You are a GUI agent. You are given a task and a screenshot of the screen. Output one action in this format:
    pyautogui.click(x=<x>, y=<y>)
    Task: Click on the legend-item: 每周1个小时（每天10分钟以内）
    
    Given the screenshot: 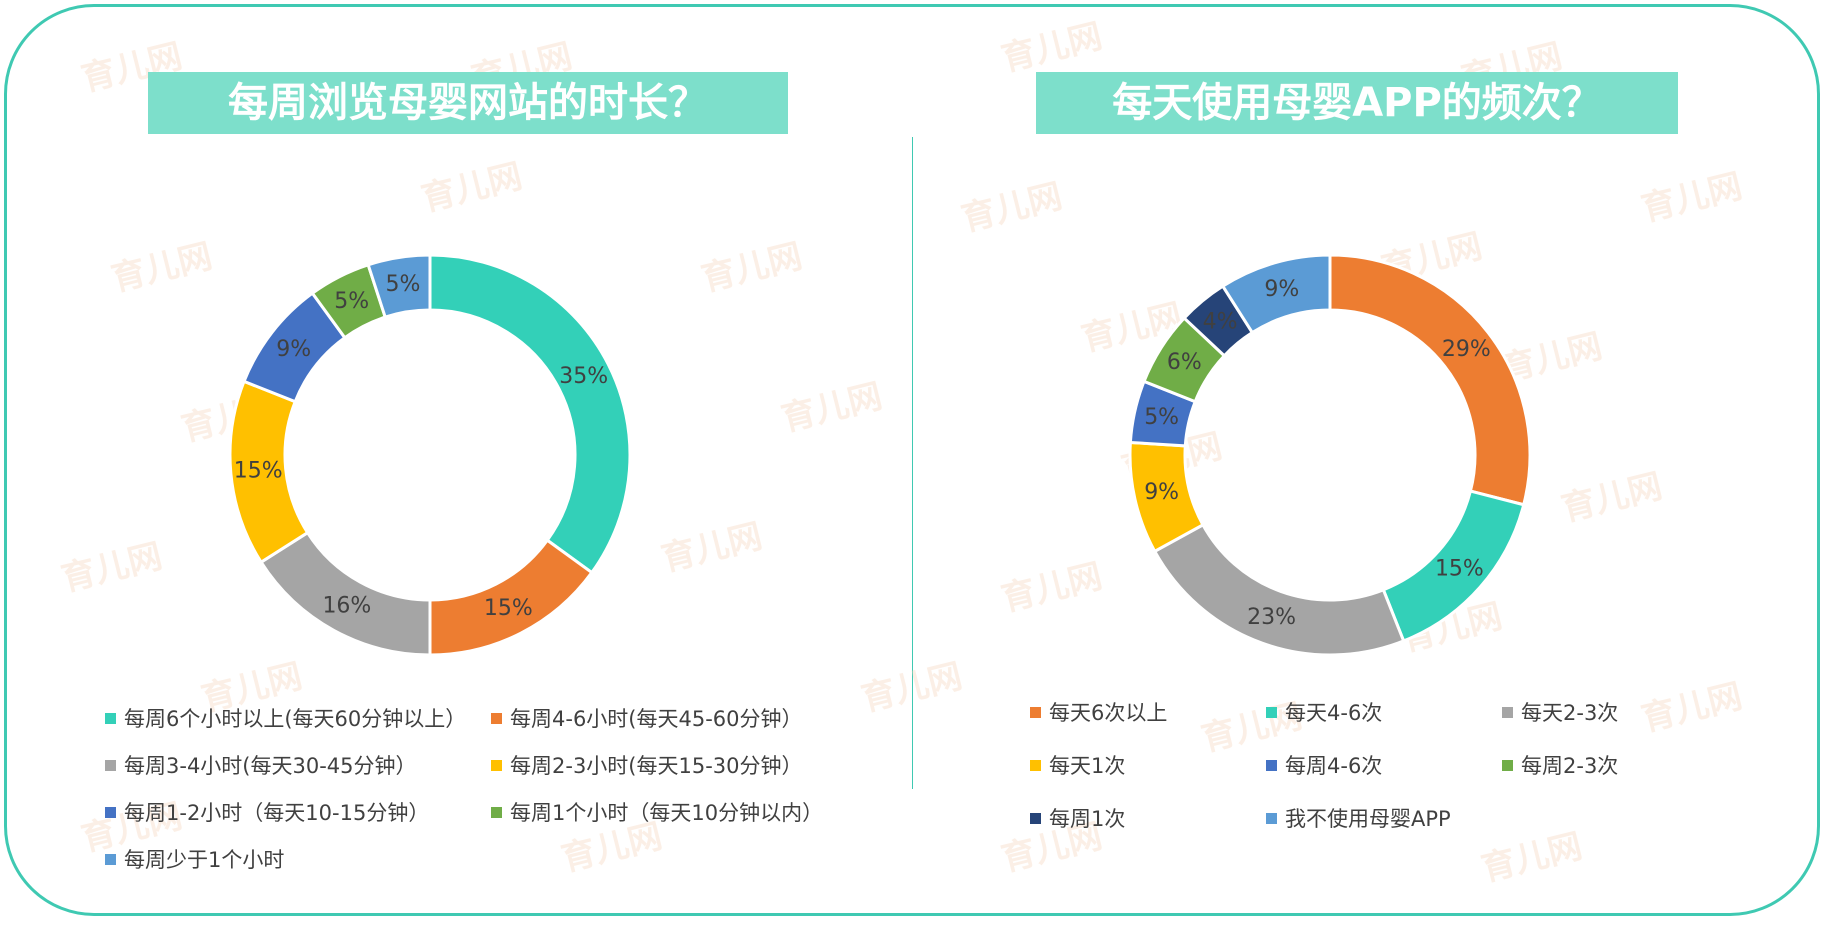 What is the action you would take?
    pyautogui.click(x=657, y=812)
    